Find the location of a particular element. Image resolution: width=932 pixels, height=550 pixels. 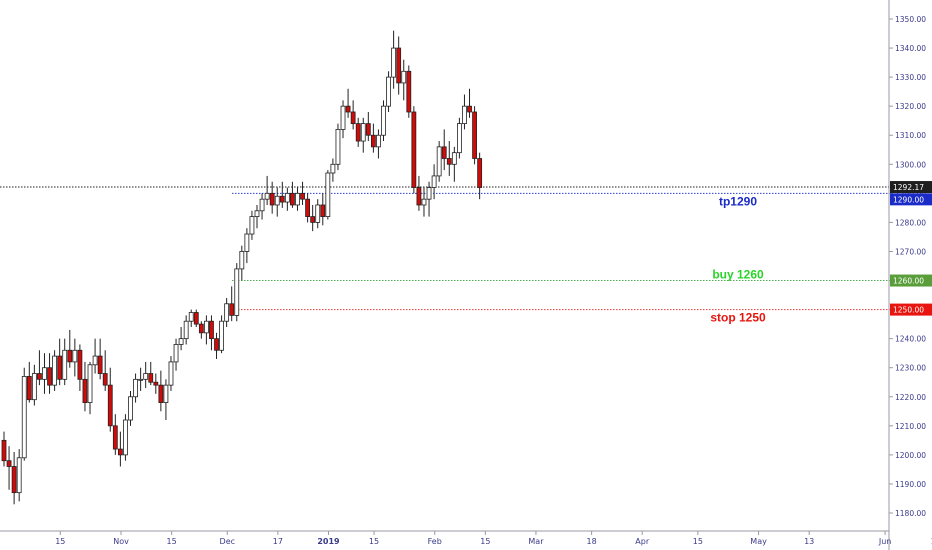

level-annotation: stop 1250 is located at coordinates (738, 318).